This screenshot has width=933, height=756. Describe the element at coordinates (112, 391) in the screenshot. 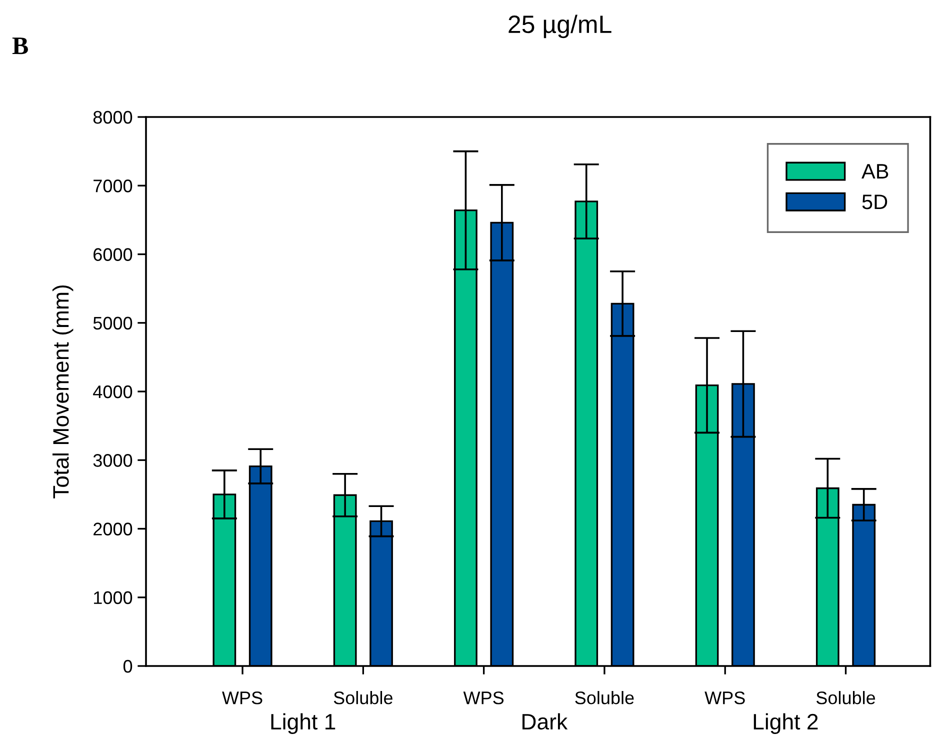

I see `y-tick-label: 4000` at that location.